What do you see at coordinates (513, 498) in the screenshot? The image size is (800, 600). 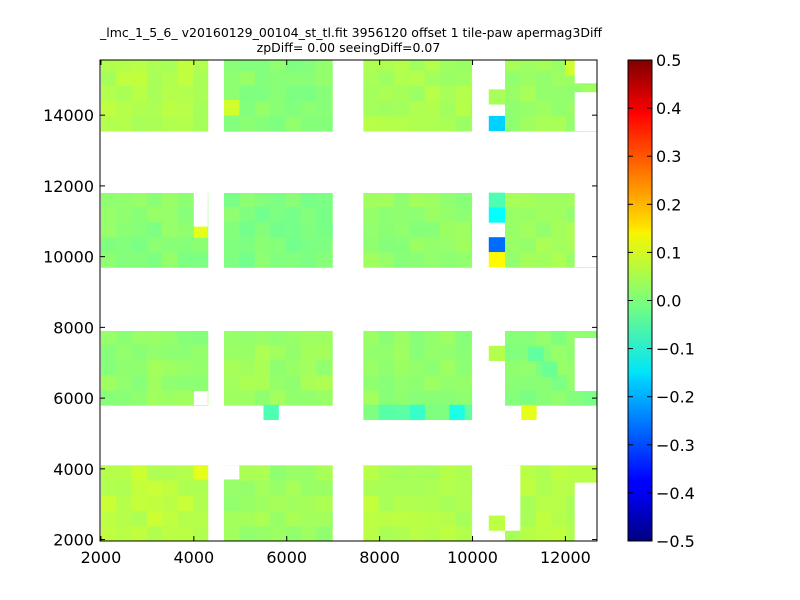 I see `blank-cell` at bounding box center [513, 498].